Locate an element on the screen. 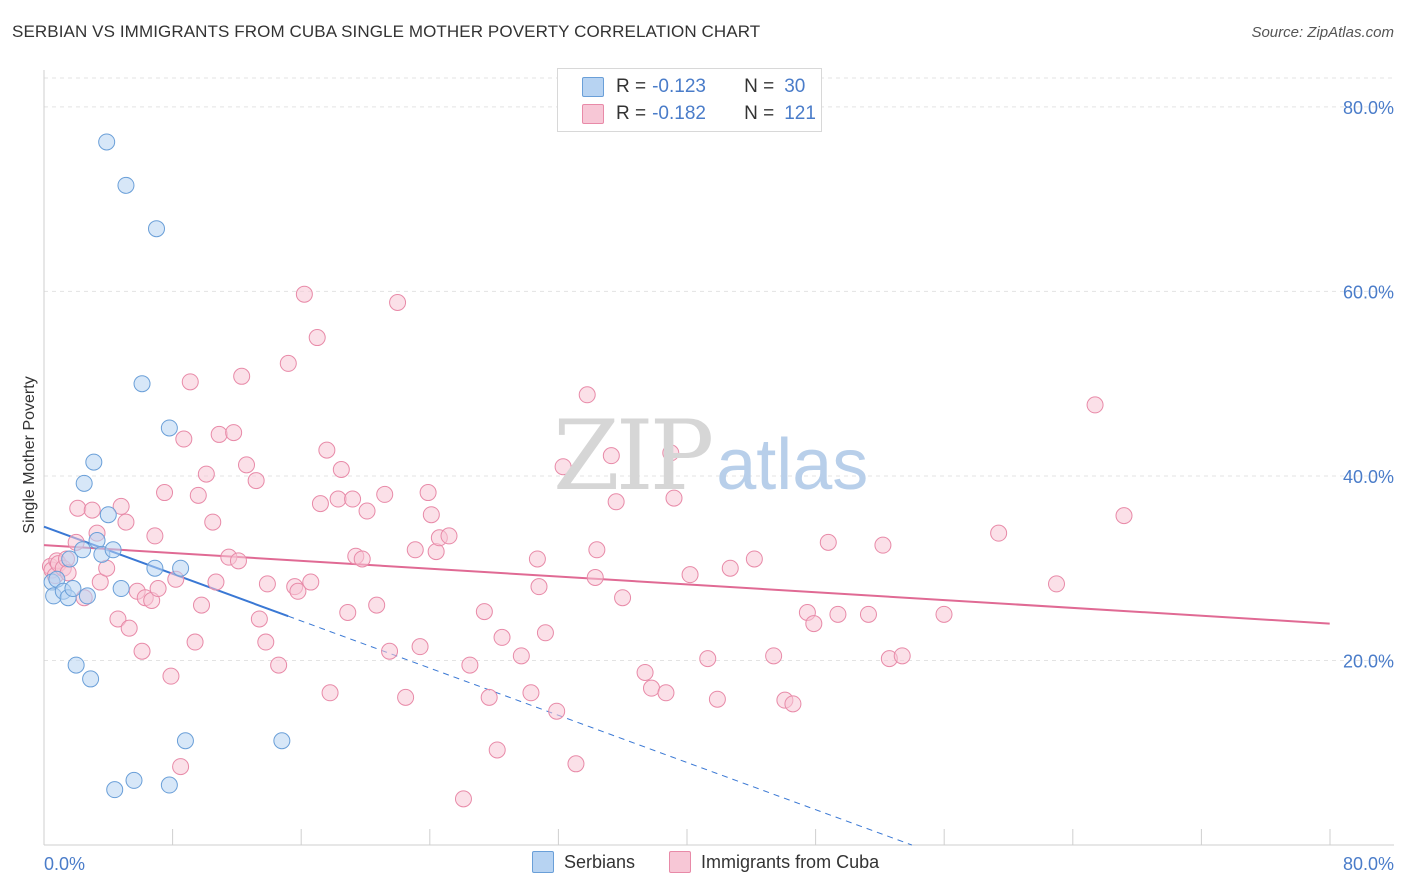 The height and width of the screenshot is (892, 1406). y-tick-label: 20.0% is located at coordinates (1368, 661).